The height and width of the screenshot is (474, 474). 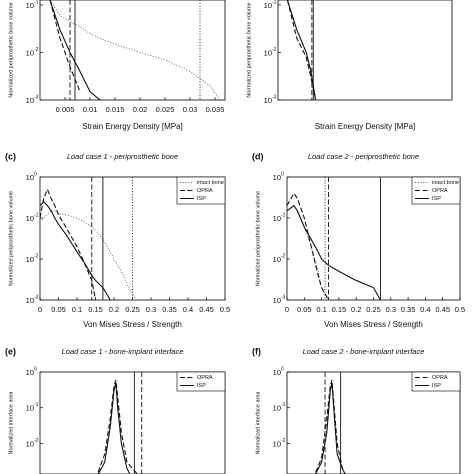 I want to click on legend-label: intact bone, so click(x=210, y=183).